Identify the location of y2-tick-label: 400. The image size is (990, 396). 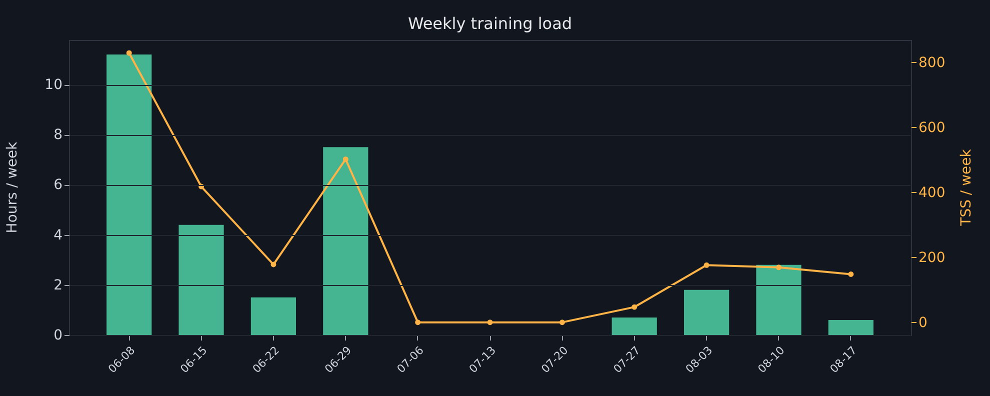
(932, 192).